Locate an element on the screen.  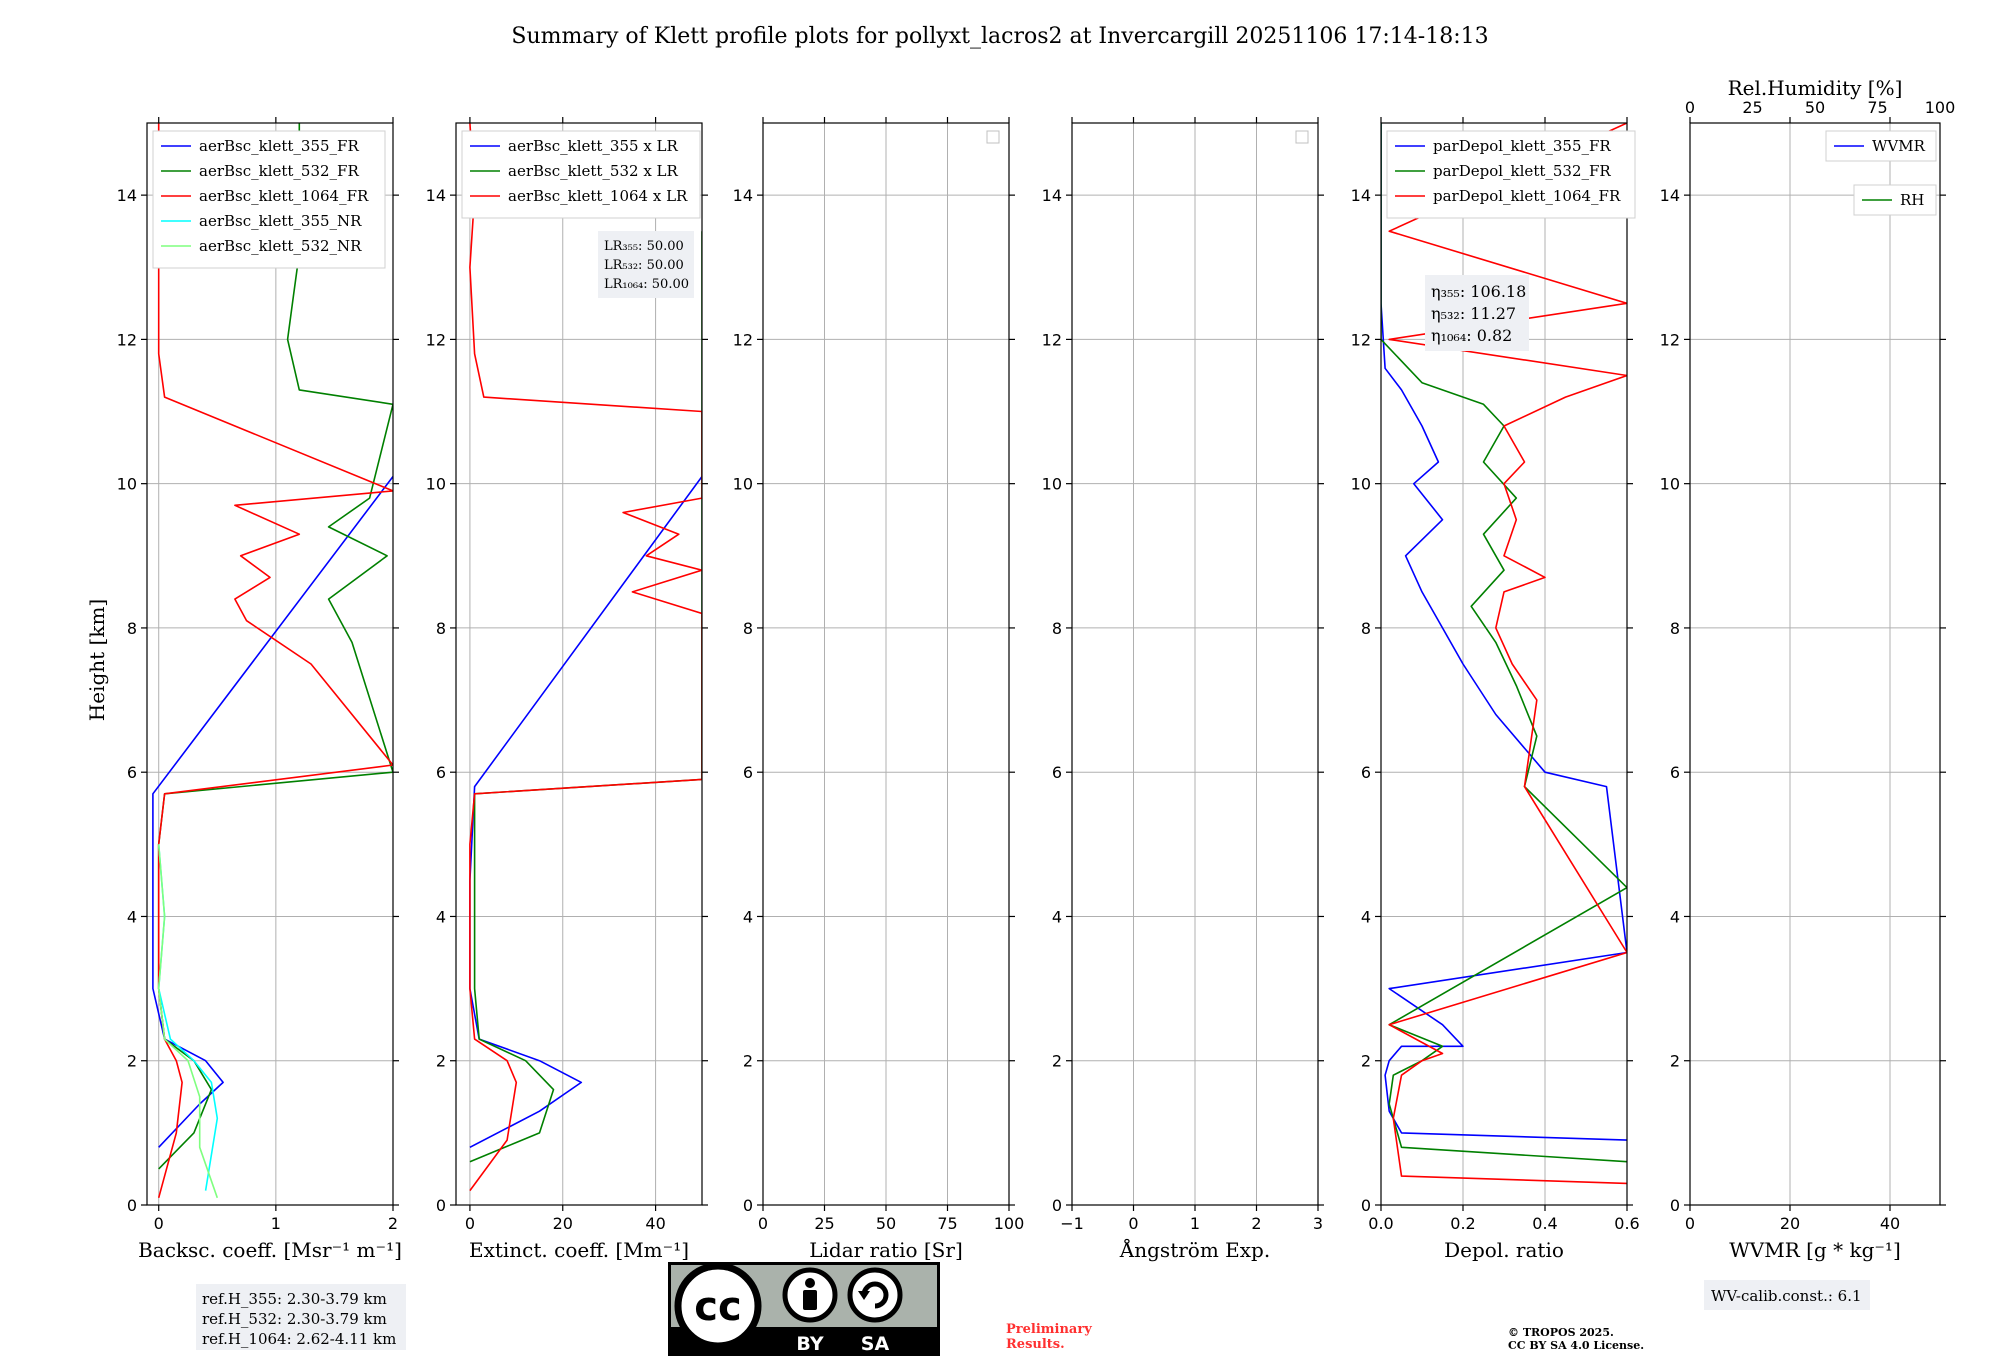
panel-3: 0 25 50 75 100 0 2 4 6 8 10 12 14 Lidar ratio [Sr] is located at coordinates (878, 689).